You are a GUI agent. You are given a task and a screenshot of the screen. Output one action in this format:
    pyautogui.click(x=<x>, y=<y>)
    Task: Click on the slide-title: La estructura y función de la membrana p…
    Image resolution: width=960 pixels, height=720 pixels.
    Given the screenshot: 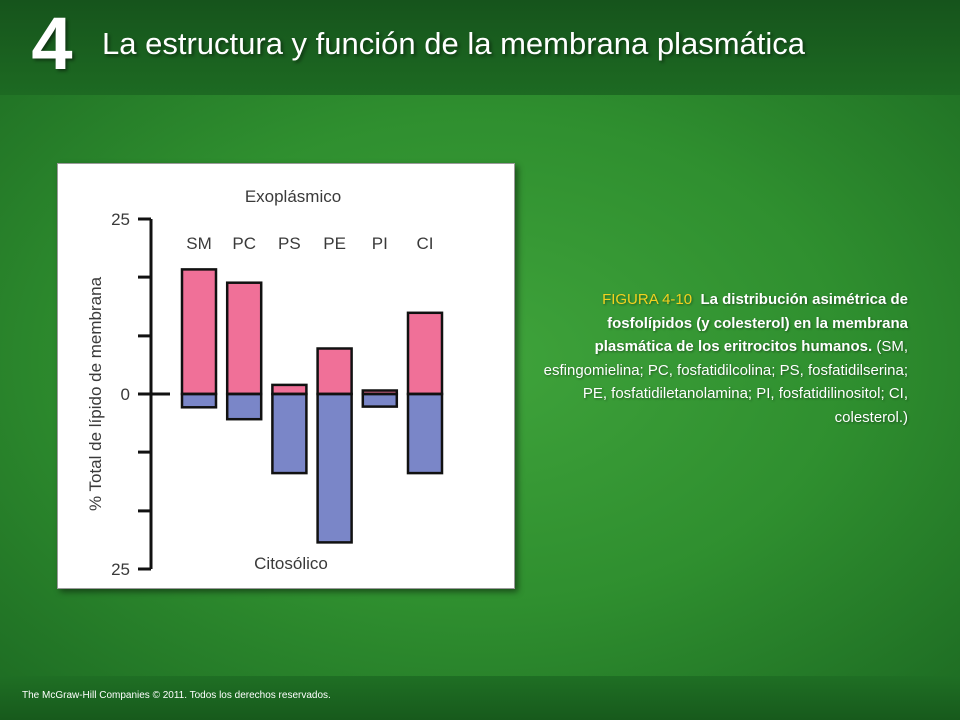 What is the action you would take?
    pyautogui.click(x=454, y=43)
    